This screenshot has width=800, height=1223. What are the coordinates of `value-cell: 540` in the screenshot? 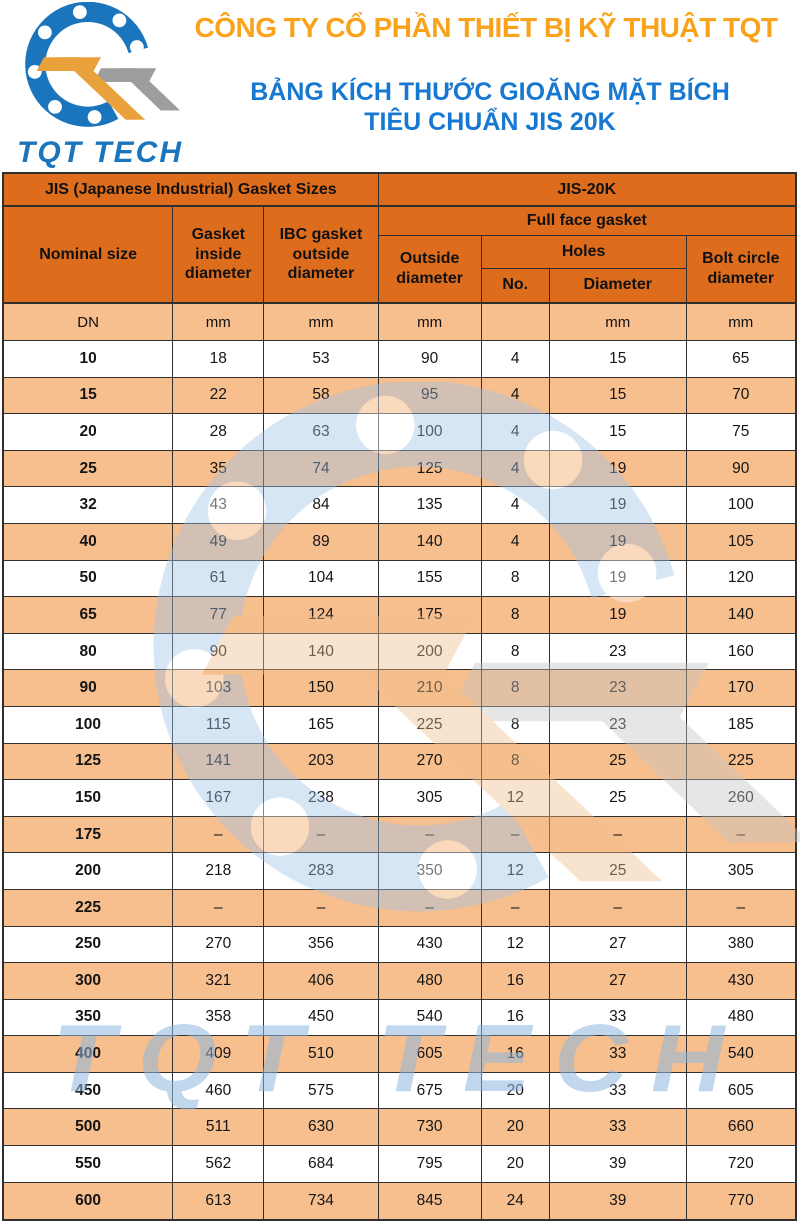 It's located at (741, 1054).